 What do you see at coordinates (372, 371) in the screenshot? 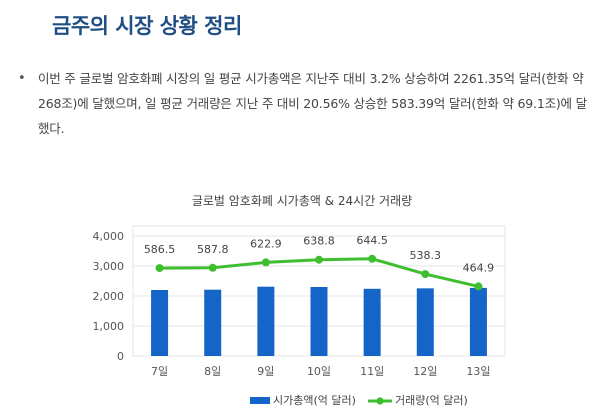
I see `x-tick-label: 11일` at bounding box center [372, 371].